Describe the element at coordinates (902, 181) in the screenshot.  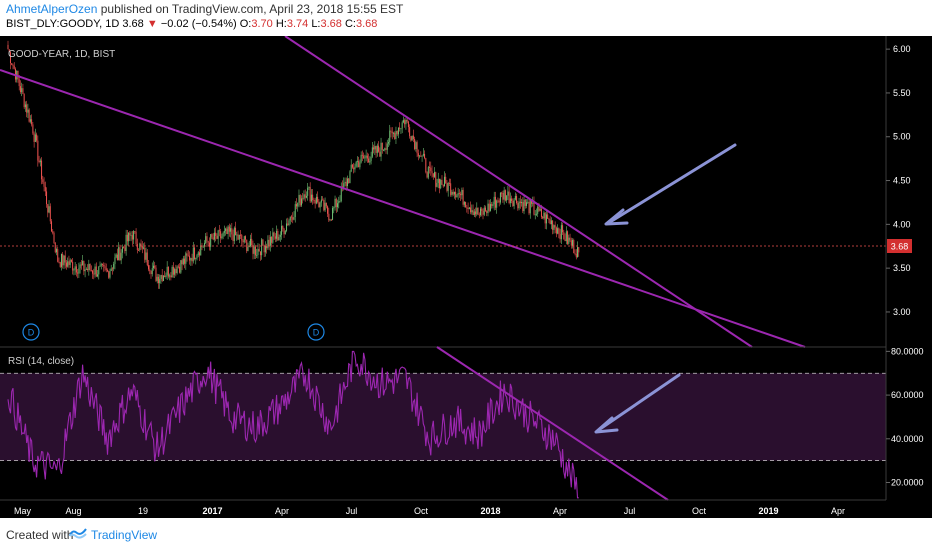
I see `price-tick-label: 4.50` at that location.